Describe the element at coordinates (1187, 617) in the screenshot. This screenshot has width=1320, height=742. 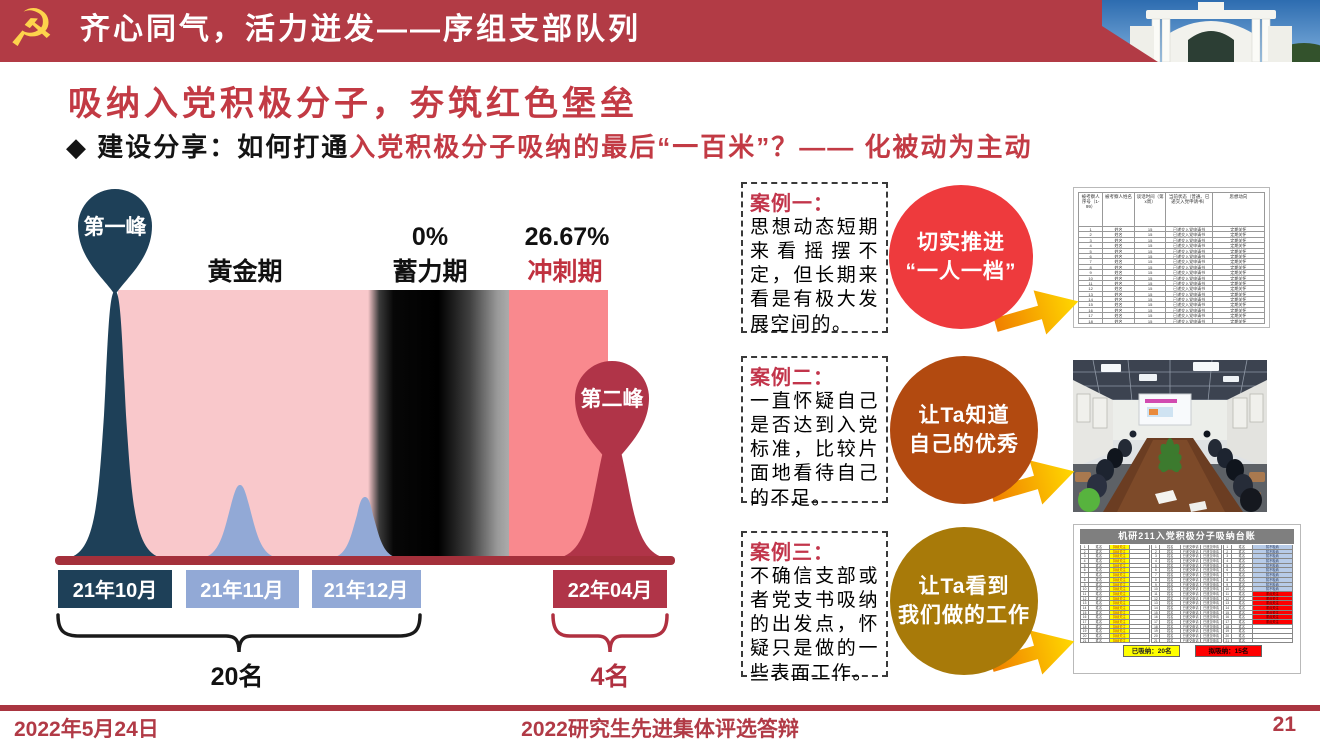
I see `table-row: 16 姓名 持续关注 16 姓名 已递交申请 已递交申请 16 姓名 重点关注` at that location.